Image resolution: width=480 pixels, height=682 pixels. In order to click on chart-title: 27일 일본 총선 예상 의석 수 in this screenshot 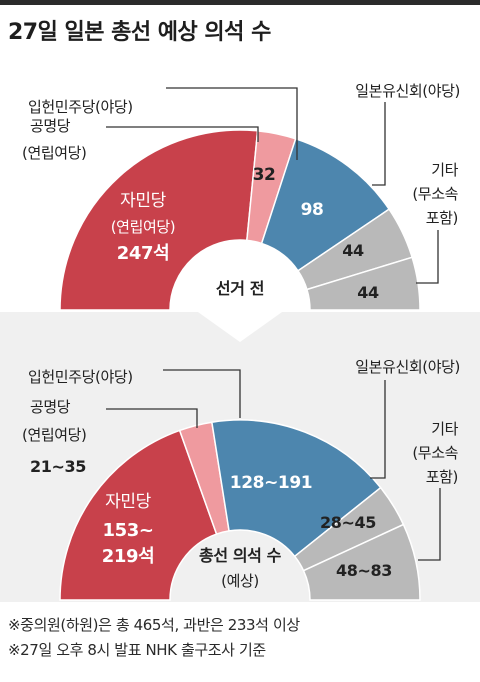, I will do `click(139, 32)`.